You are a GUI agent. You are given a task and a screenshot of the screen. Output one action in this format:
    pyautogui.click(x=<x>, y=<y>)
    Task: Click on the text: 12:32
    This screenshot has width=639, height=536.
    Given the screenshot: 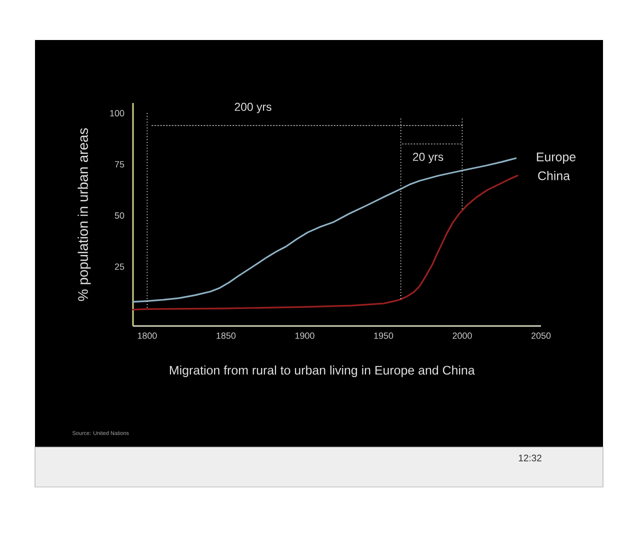 What is the action you would take?
    pyautogui.click(x=530, y=458)
    